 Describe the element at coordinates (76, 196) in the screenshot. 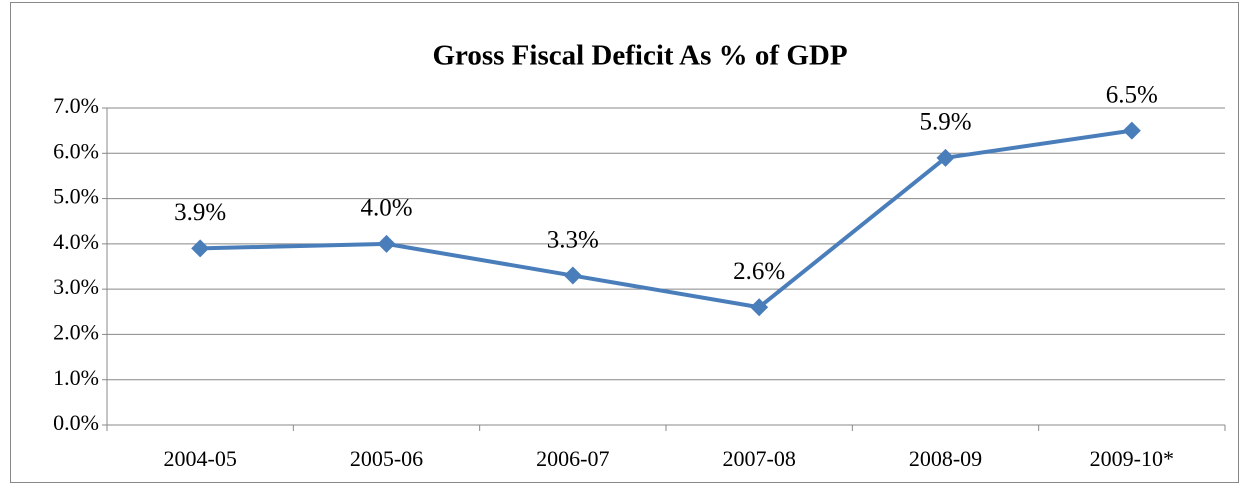

I see `y-tick-label: 5.0%` at that location.